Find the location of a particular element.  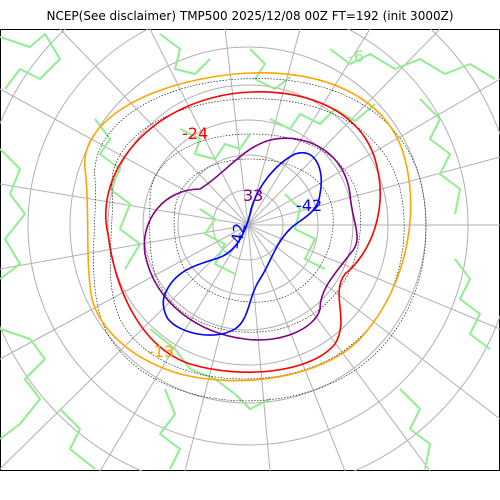

label-green: -6 is located at coordinates (356, 56).